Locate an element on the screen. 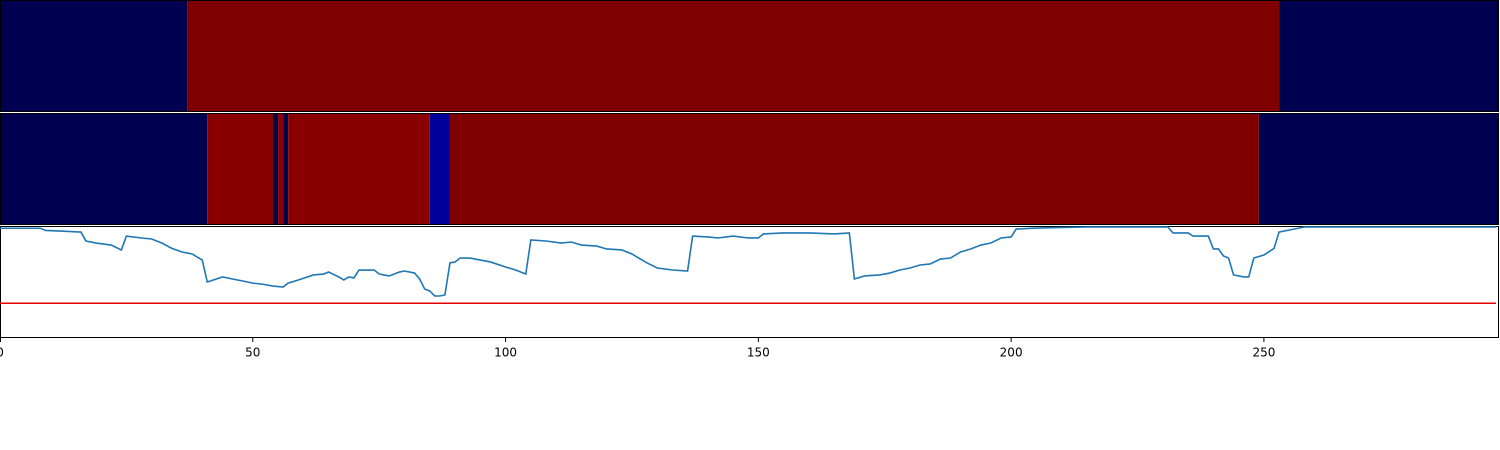 Image resolution: width=1500 pixels, height=450 pixels. x-tick-label: 0 is located at coordinates (2, 353).